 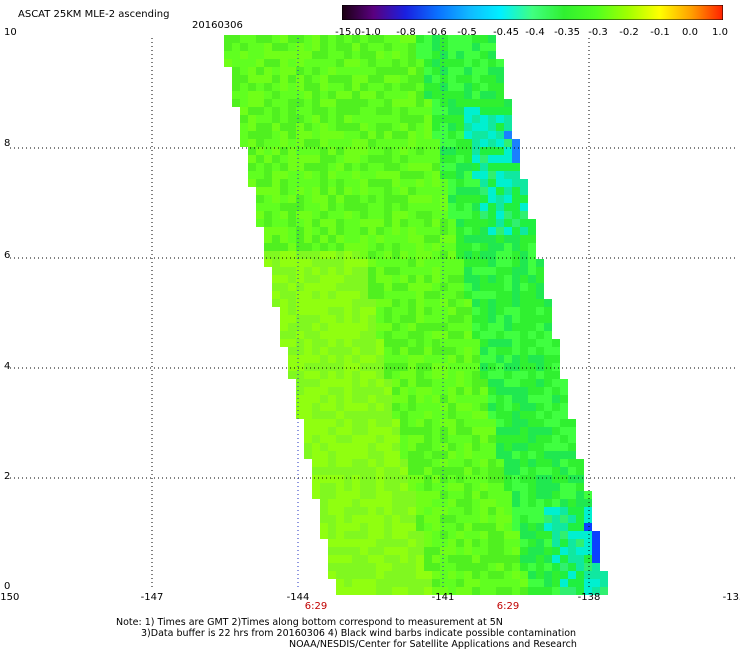 I want to click on x-tick-label: -150, so click(x=10, y=597).